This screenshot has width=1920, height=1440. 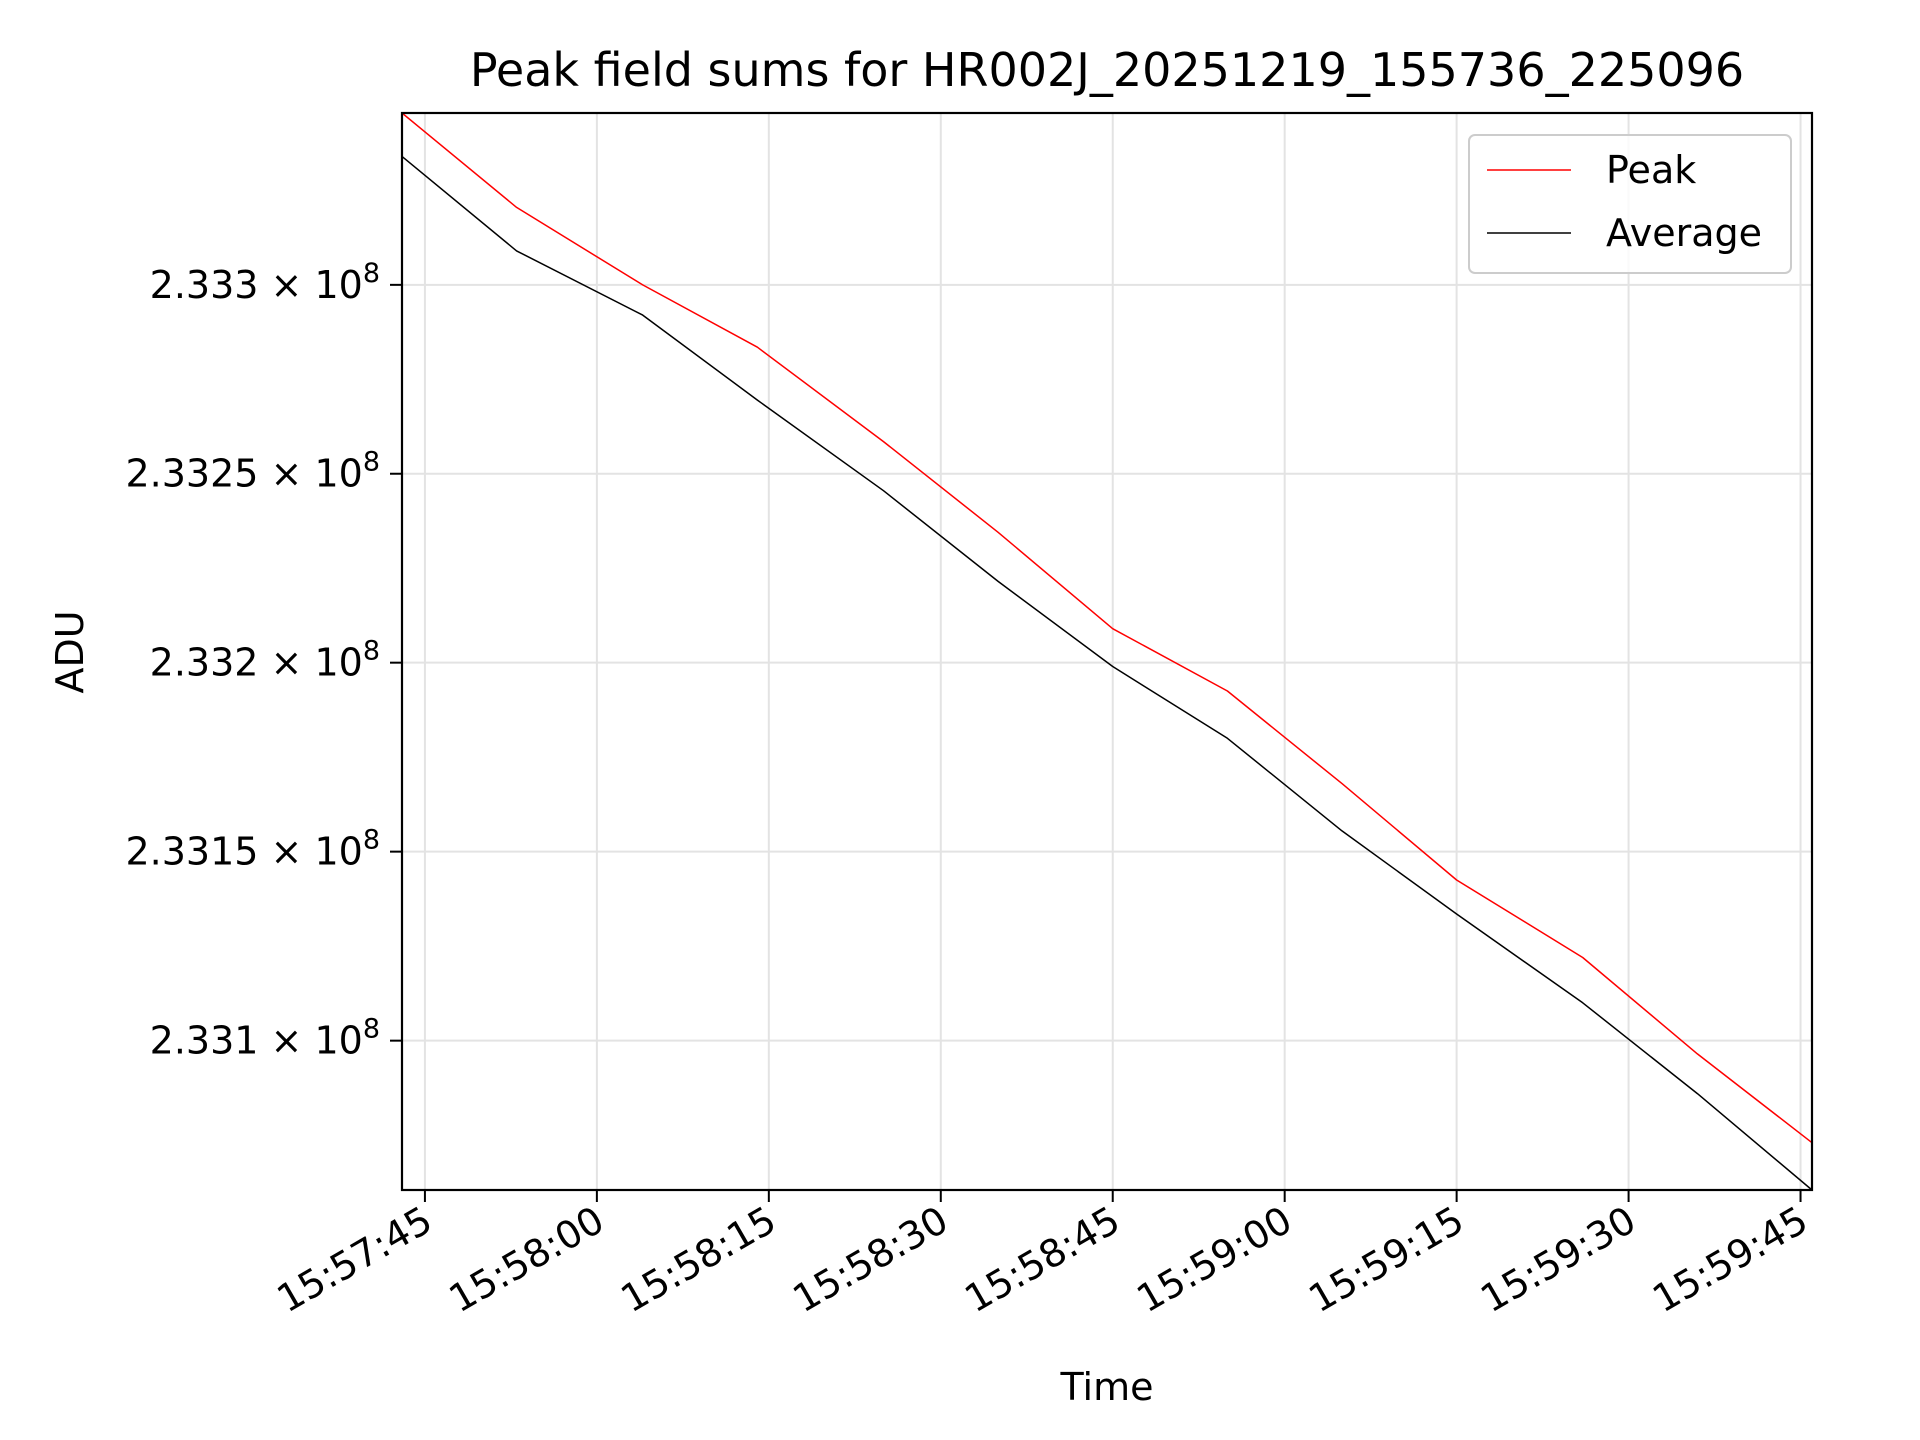 What do you see at coordinates (70, 651) in the screenshot?
I see `y-axis-label: ADU` at bounding box center [70, 651].